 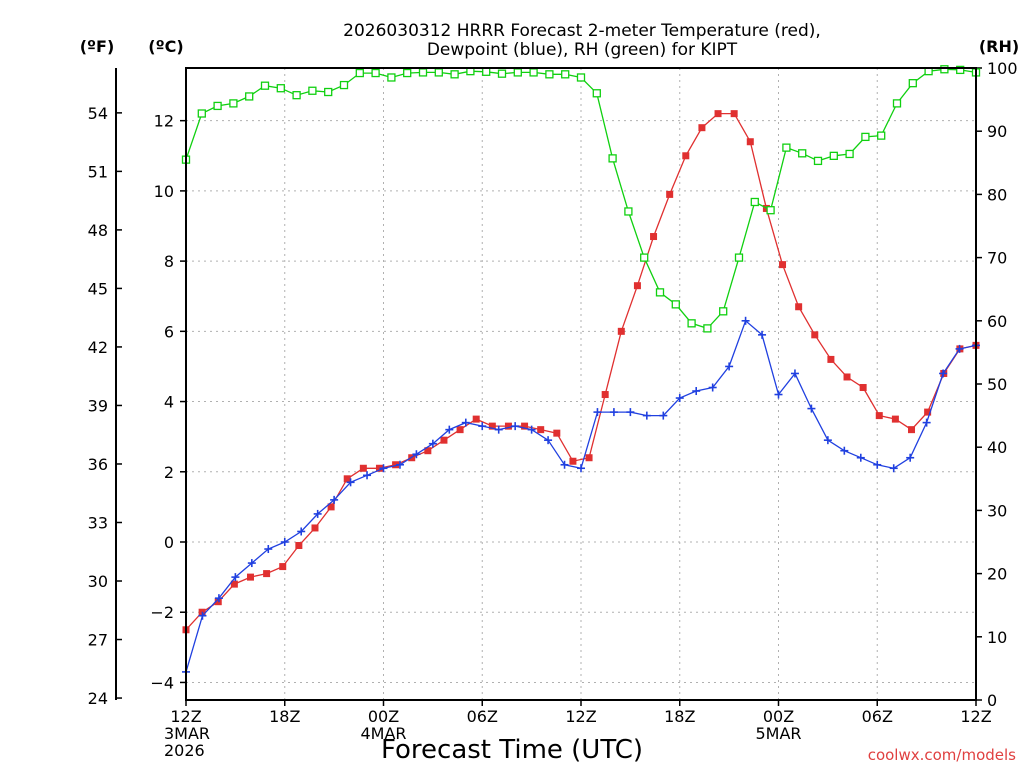 I want to click on x-tick-label: 3MAR, so click(x=187, y=733).